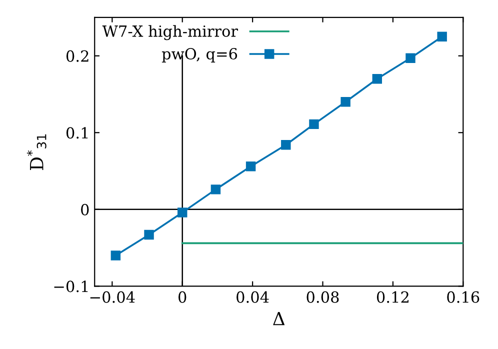 The image size is (498, 349). I want to click on x-tick-label: 0.16, so click(463, 297).